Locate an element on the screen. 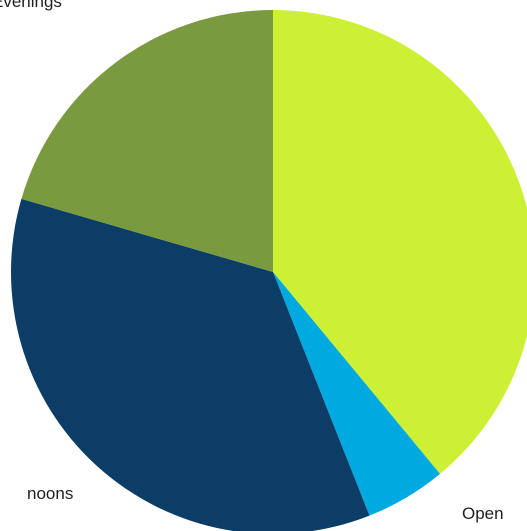 The width and height of the screenshot is (527, 531). slice-label-afternoons: noons is located at coordinates (50, 493).